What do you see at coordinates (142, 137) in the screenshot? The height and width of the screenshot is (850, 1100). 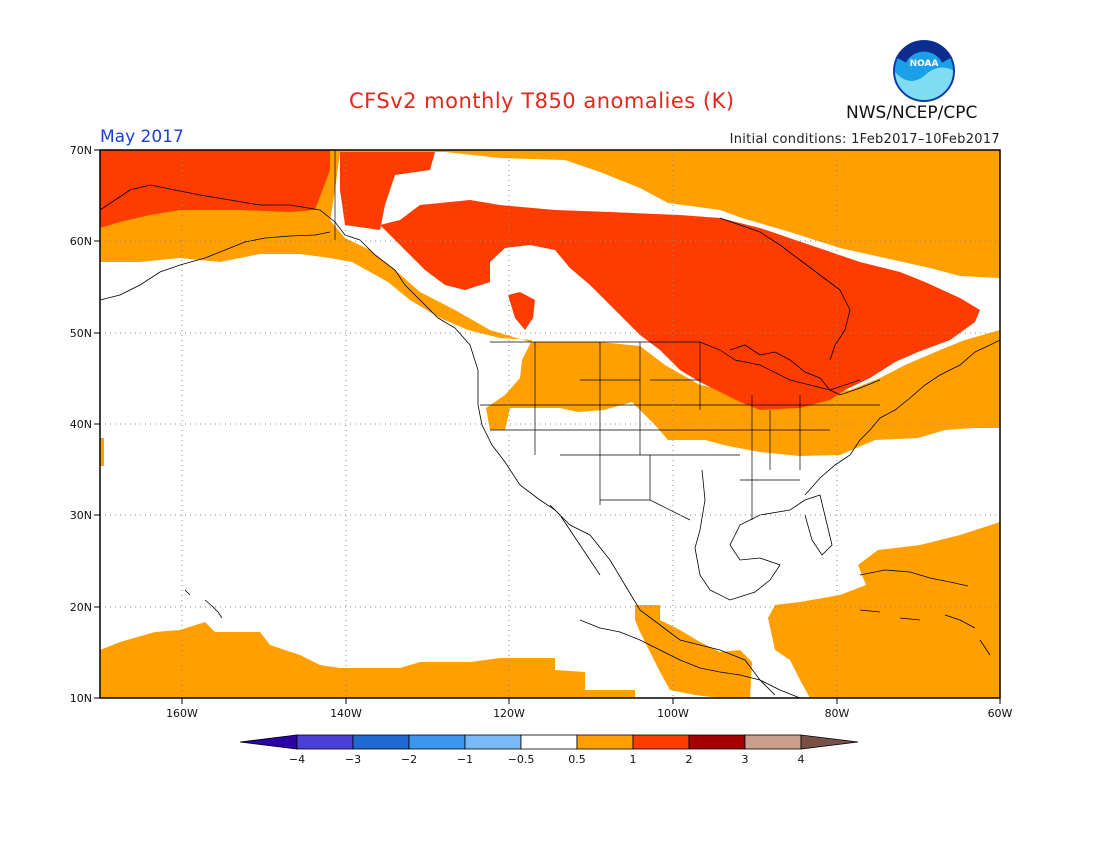 I see `forecast-month-label: May 2017` at bounding box center [142, 137].